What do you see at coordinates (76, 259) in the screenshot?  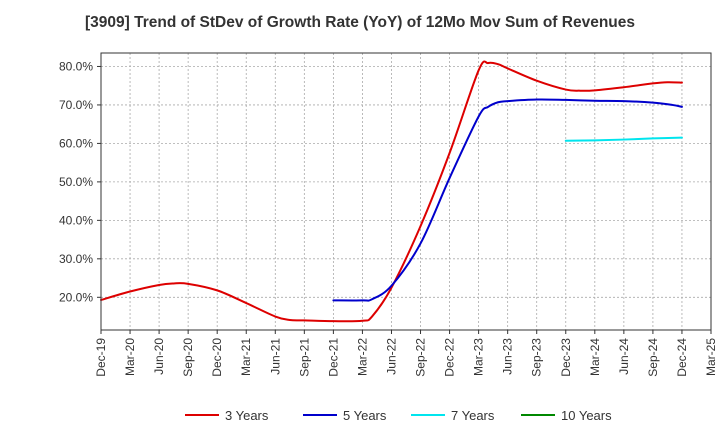 I see `y-tick-label: 30.0%` at bounding box center [76, 259].